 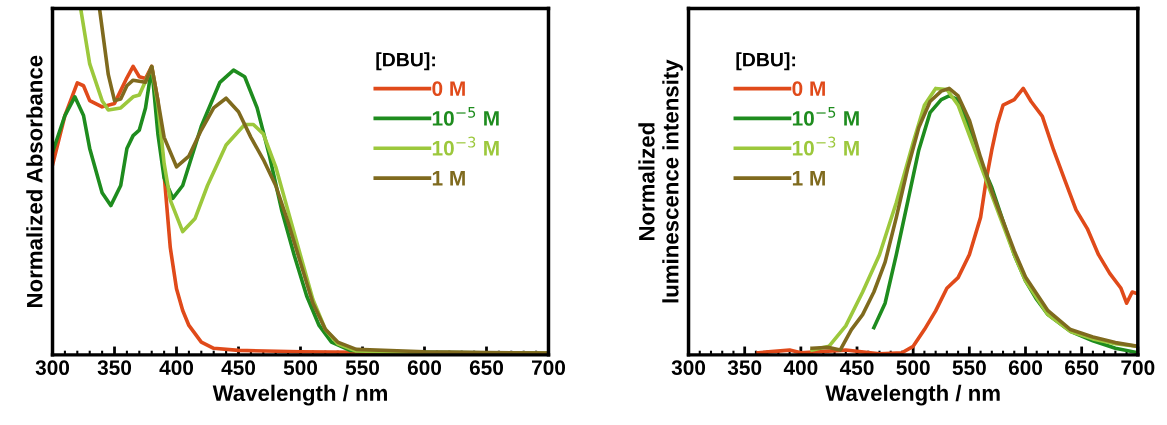 I want to click on y-axis-title: Normalized luminescence intensity, so click(x=660, y=181).